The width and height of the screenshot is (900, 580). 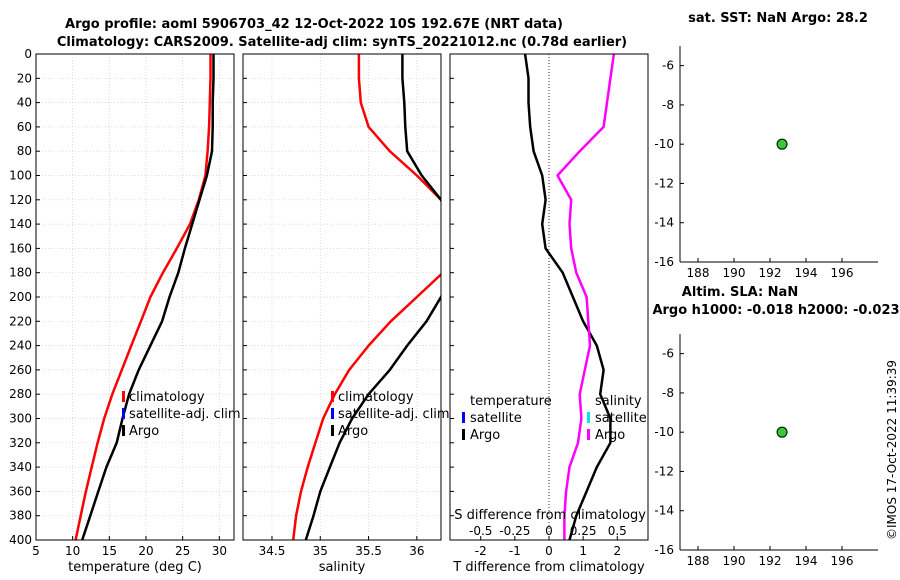 I want to click on y-tick-label: 60, so click(x=24, y=127).